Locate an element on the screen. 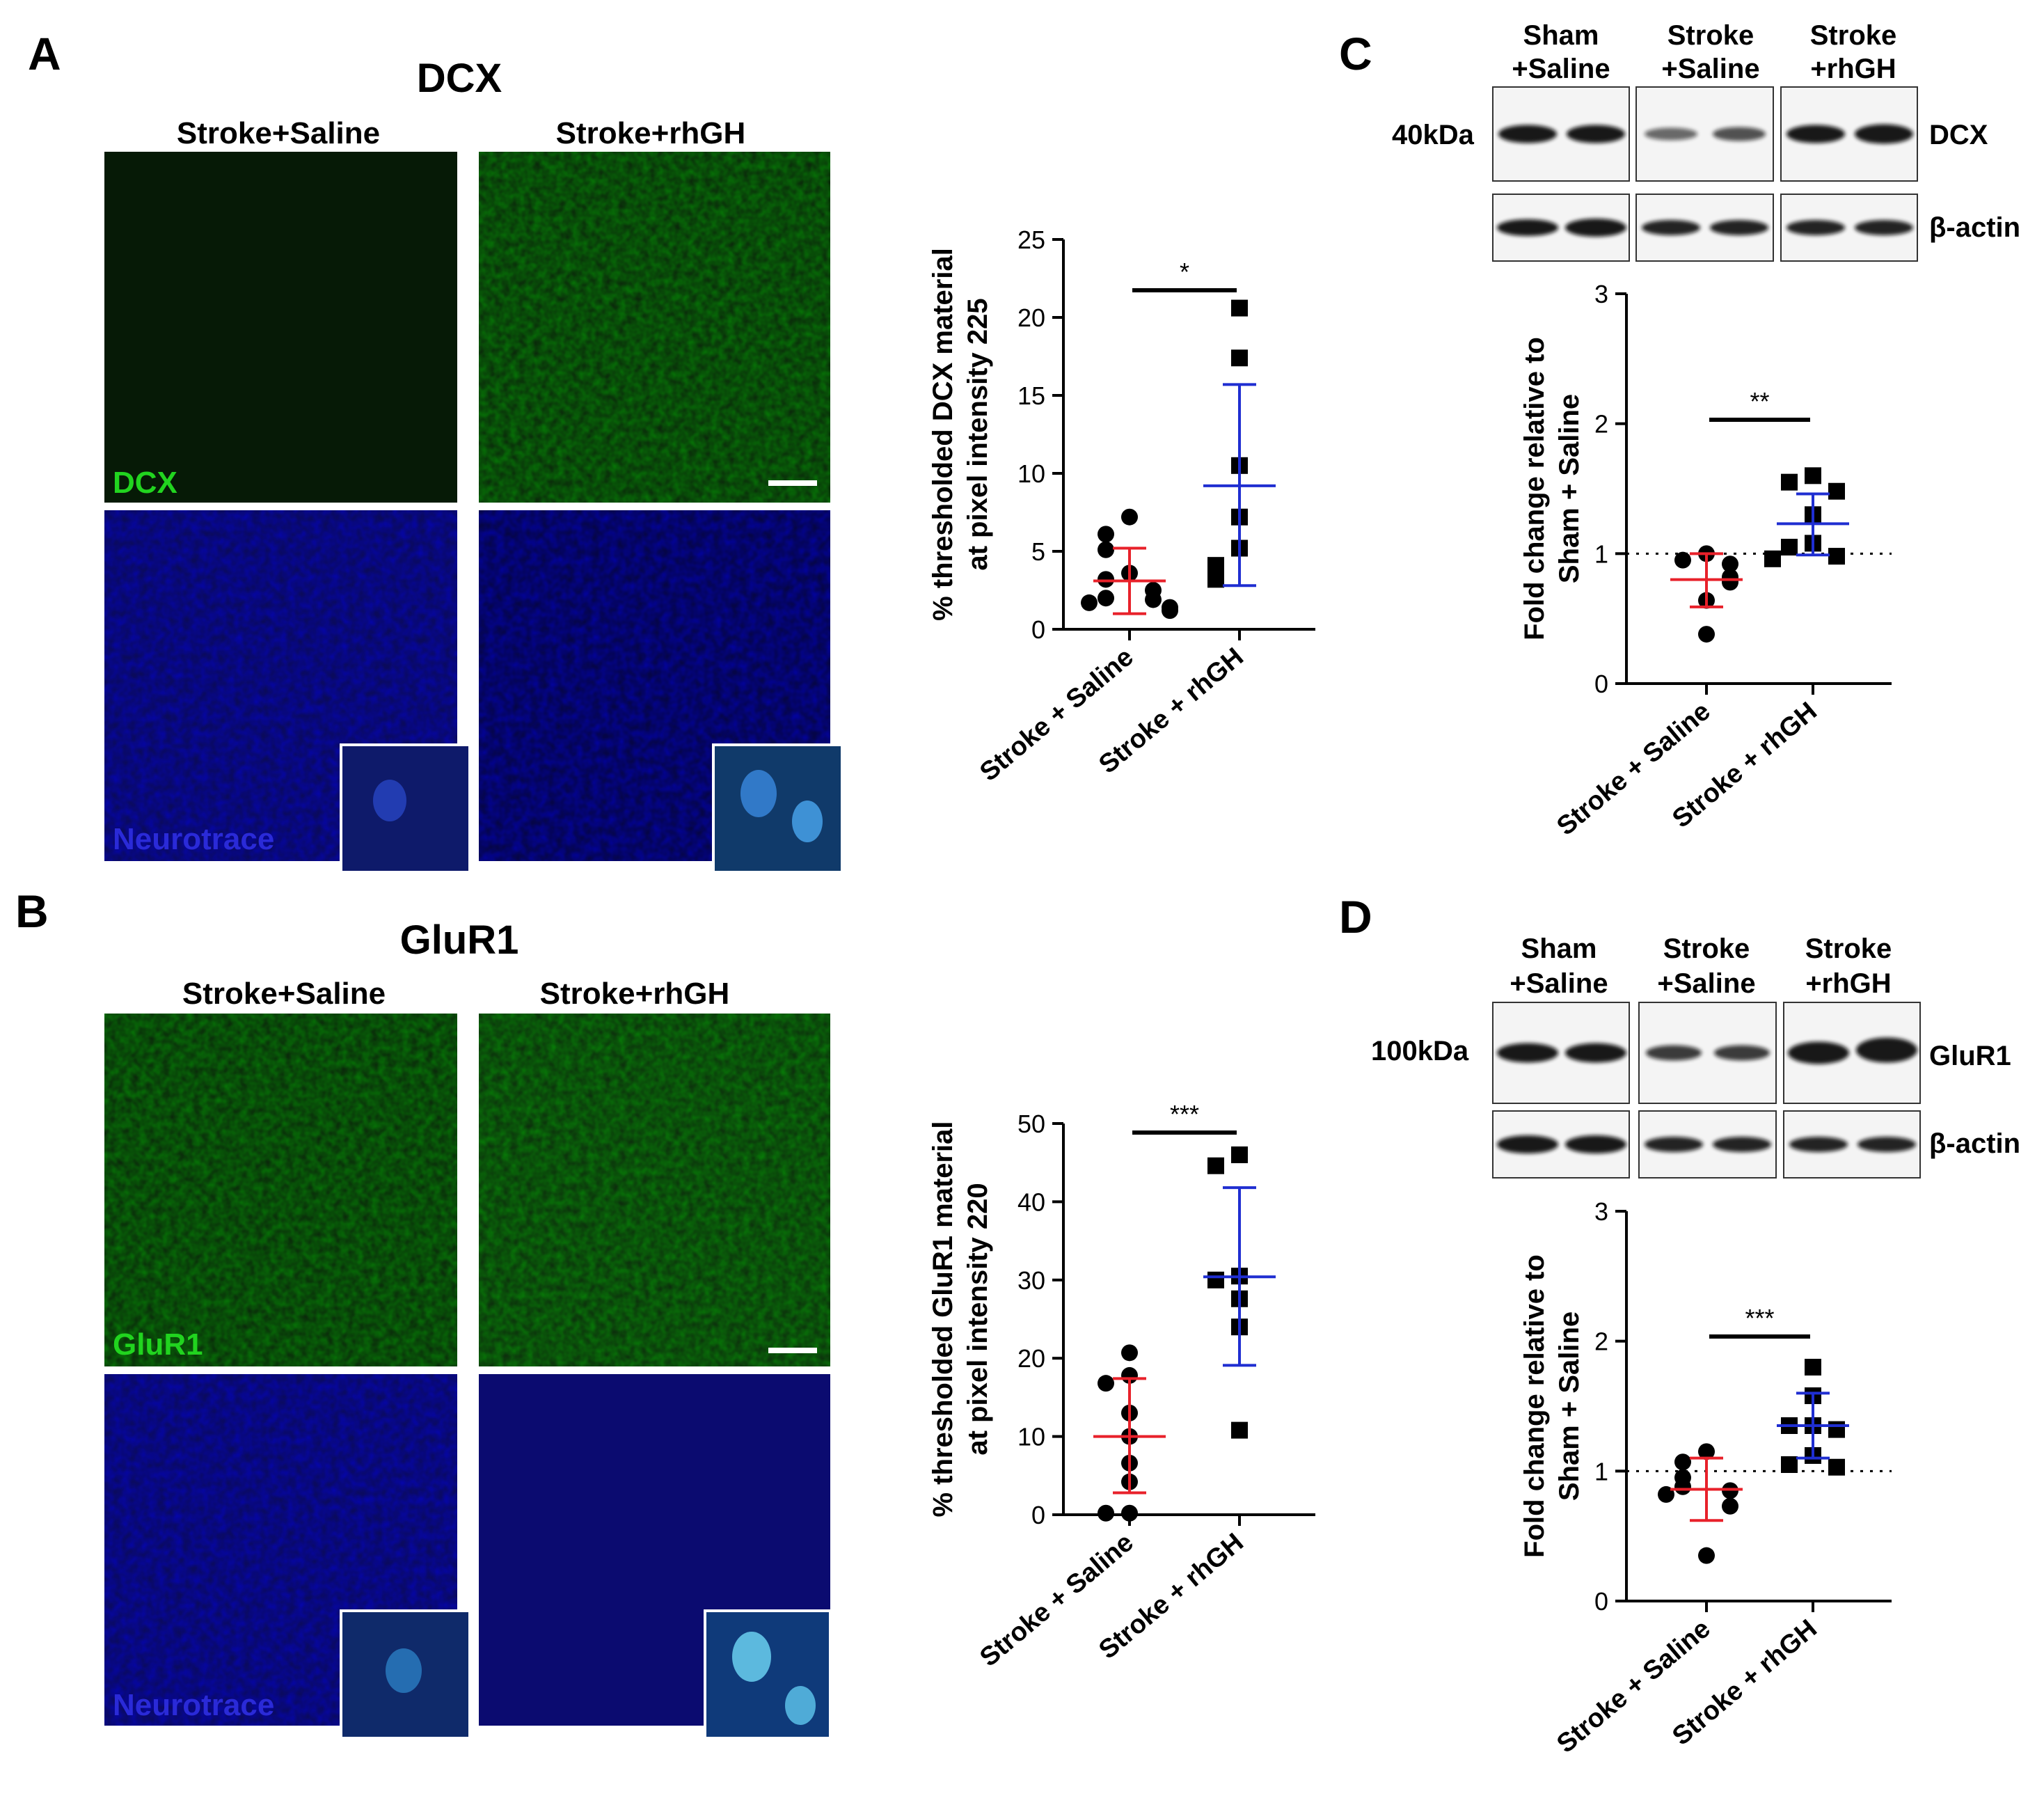 The width and height of the screenshot is (2044, 1805). blot-bands is located at coordinates (1707, 632).